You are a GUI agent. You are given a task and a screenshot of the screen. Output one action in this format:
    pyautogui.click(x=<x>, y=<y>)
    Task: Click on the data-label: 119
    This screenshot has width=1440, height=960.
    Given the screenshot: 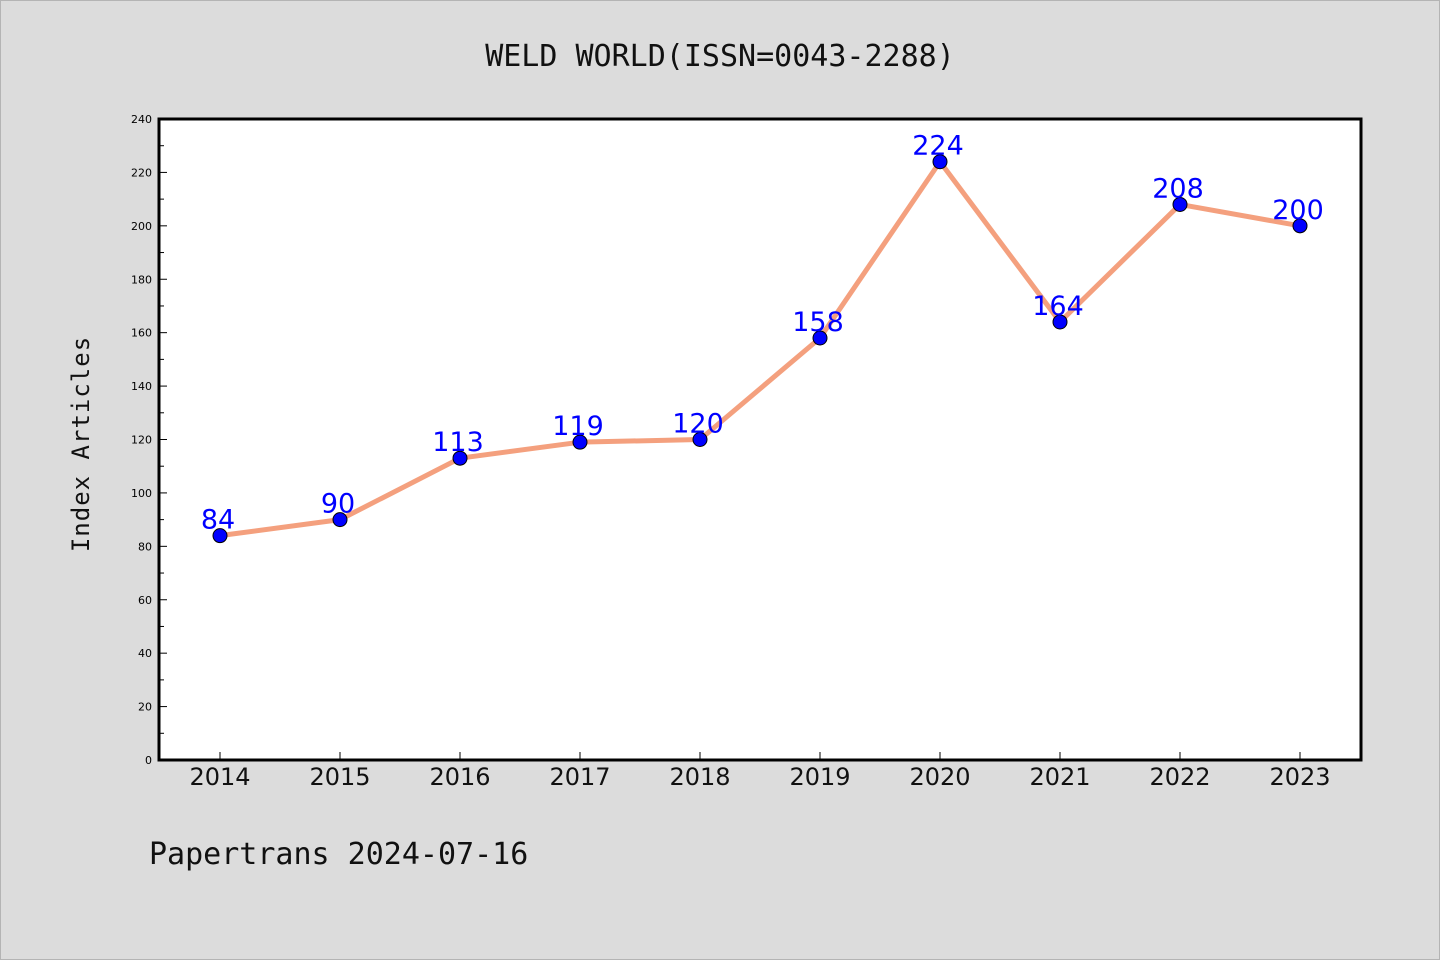 What is the action you would take?
    pyautogui.click(x=578, y=426)
    